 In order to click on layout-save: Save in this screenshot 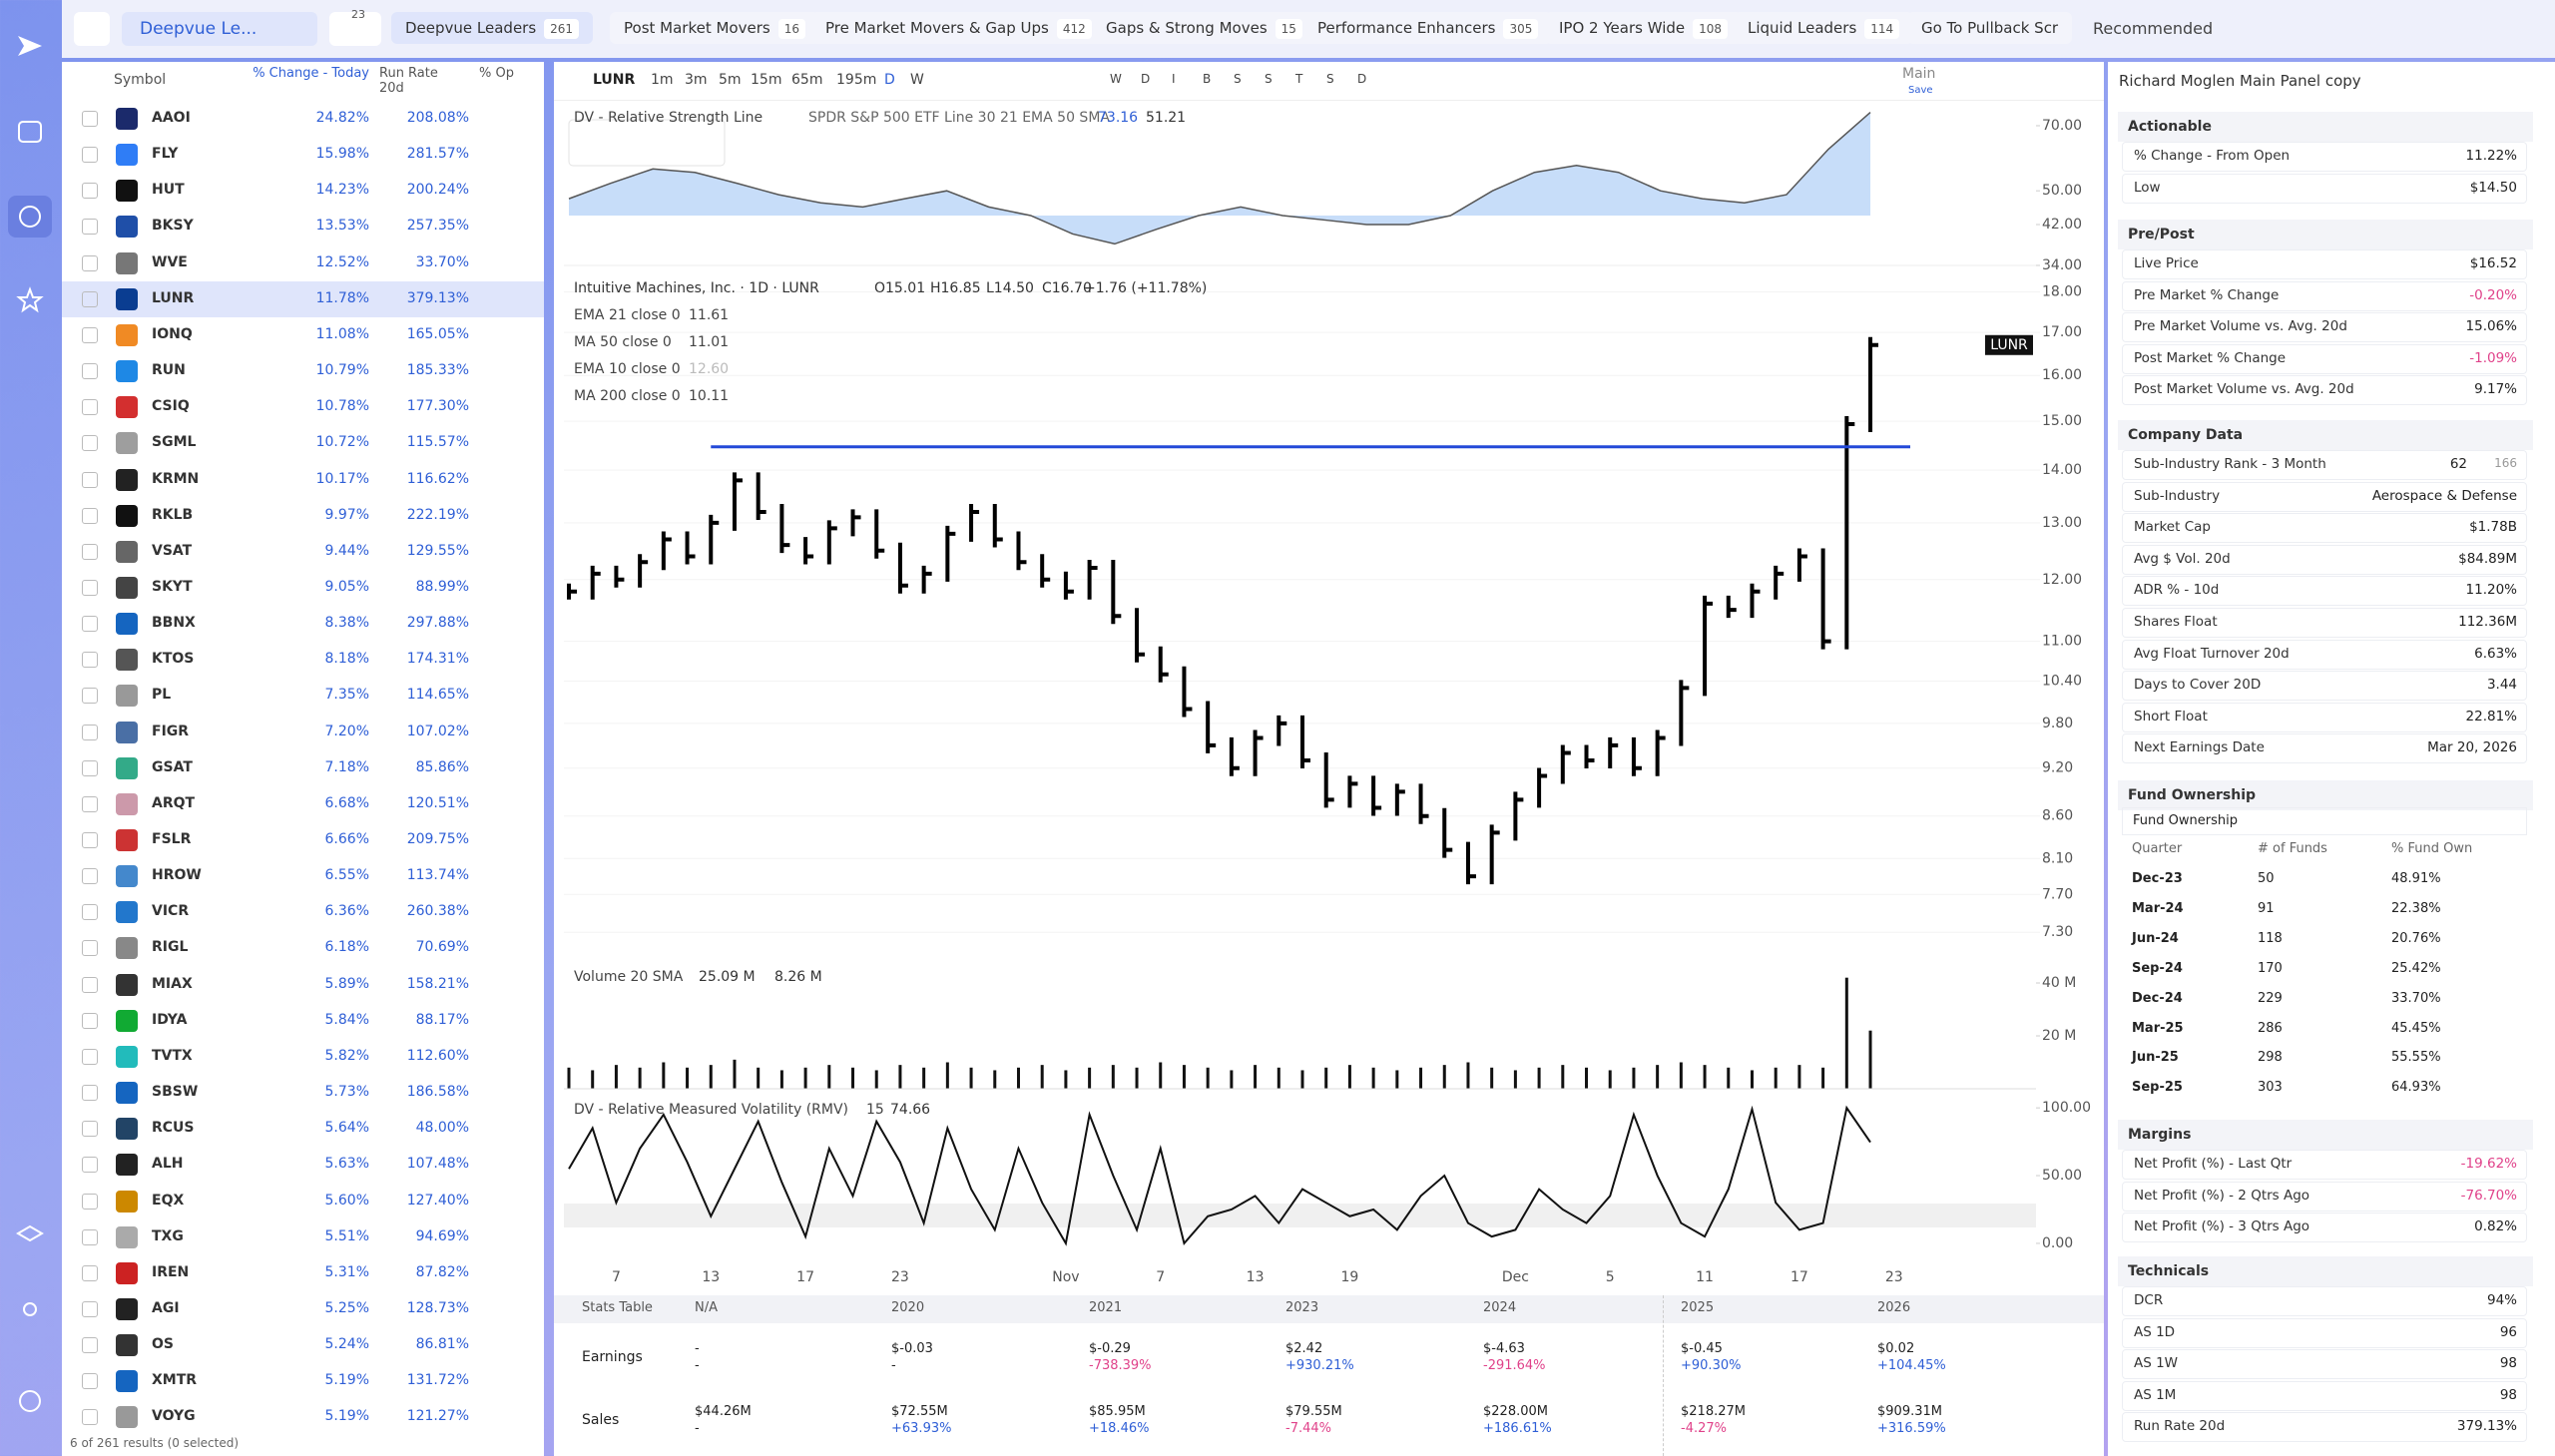, I will do `click(1920, 90)`.